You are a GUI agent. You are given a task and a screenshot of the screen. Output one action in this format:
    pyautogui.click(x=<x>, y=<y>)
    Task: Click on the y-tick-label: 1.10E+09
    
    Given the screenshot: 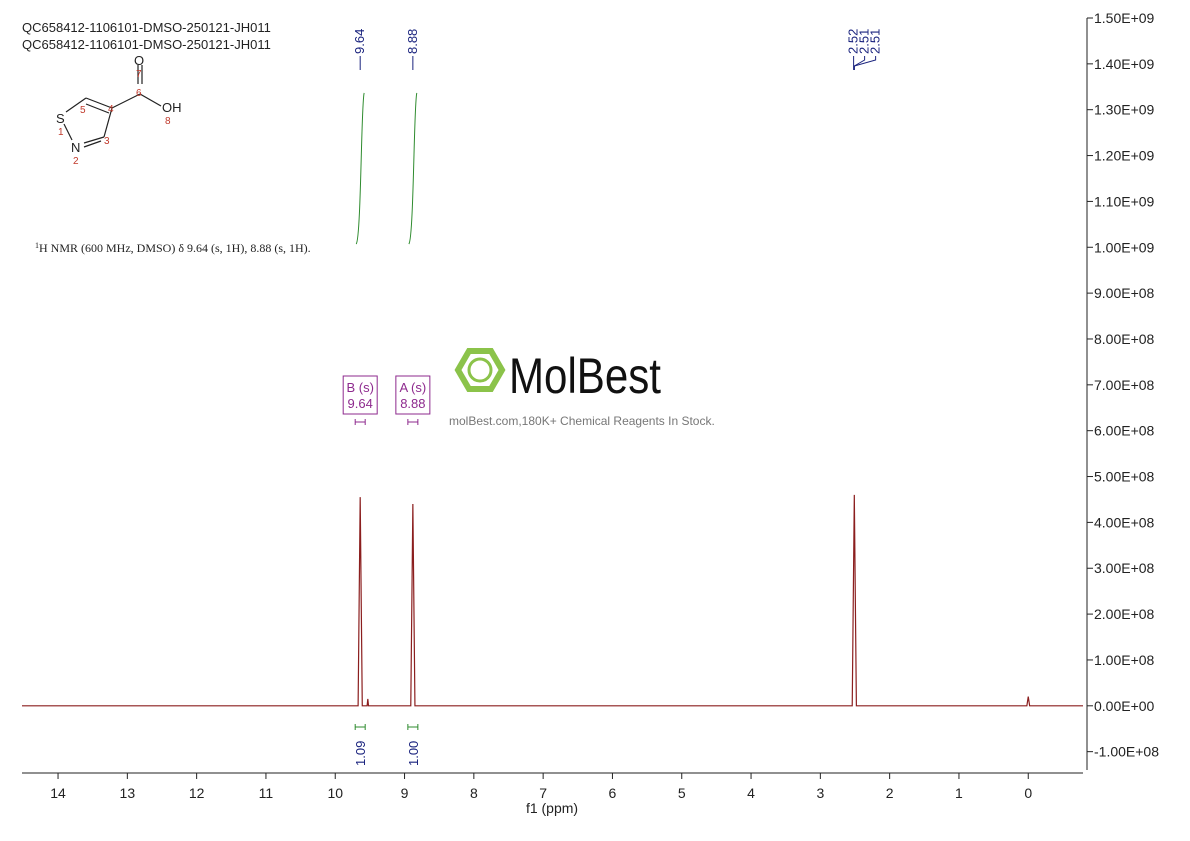 What is the action you would take?
    pyautogui.click(x=1124, y=201)
    